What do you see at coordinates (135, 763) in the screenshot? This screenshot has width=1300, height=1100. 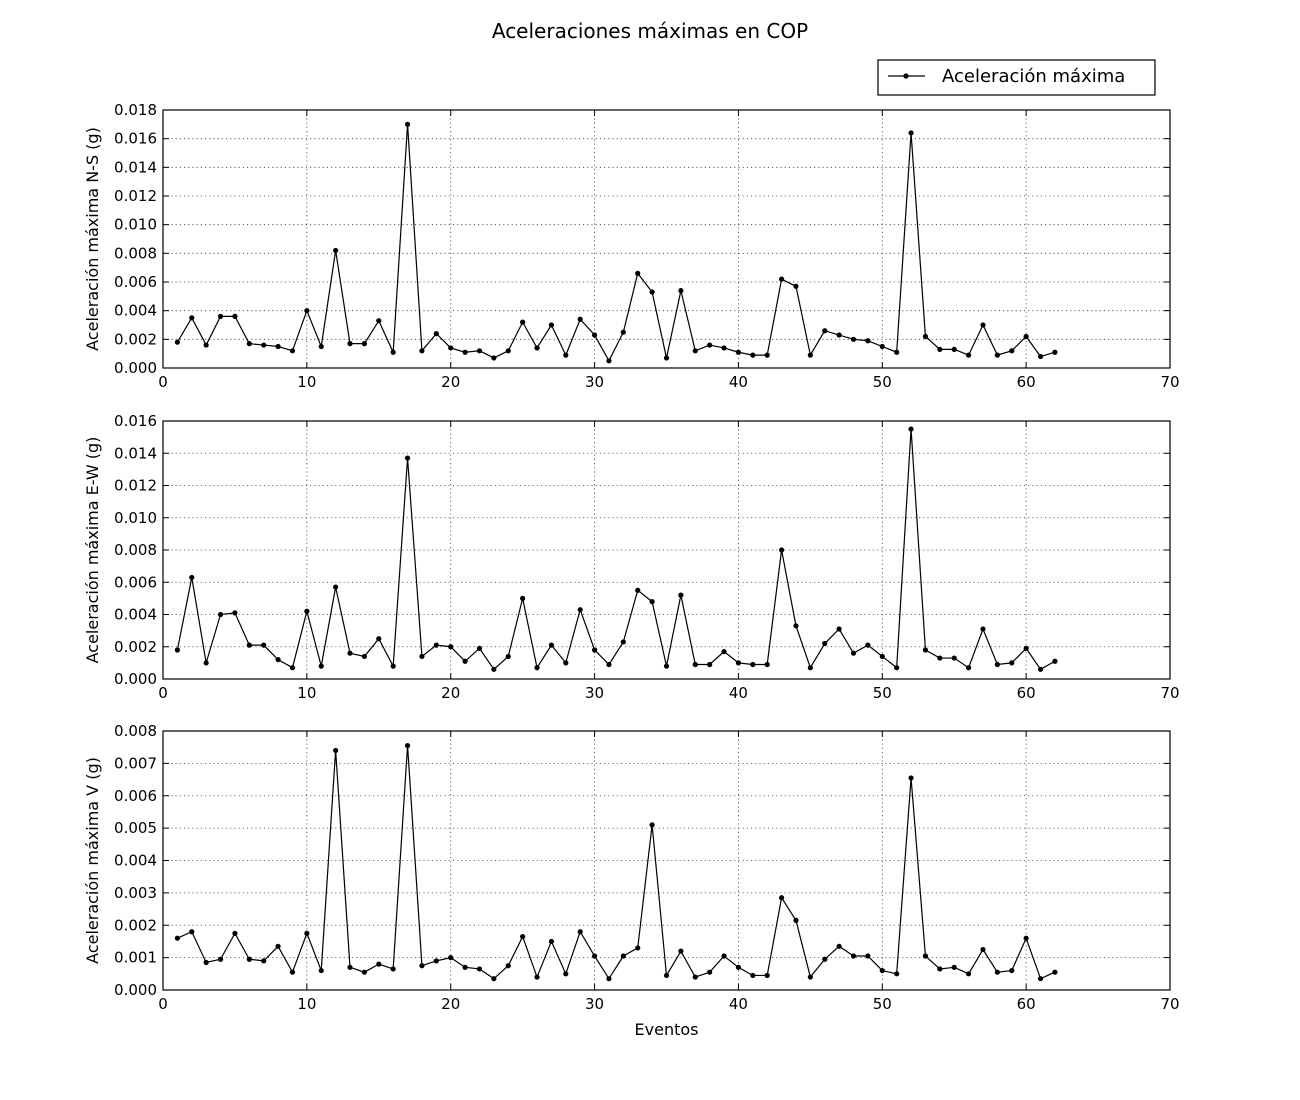 I see `y-tick-label: 0.007` at bounding box center [135, 763].